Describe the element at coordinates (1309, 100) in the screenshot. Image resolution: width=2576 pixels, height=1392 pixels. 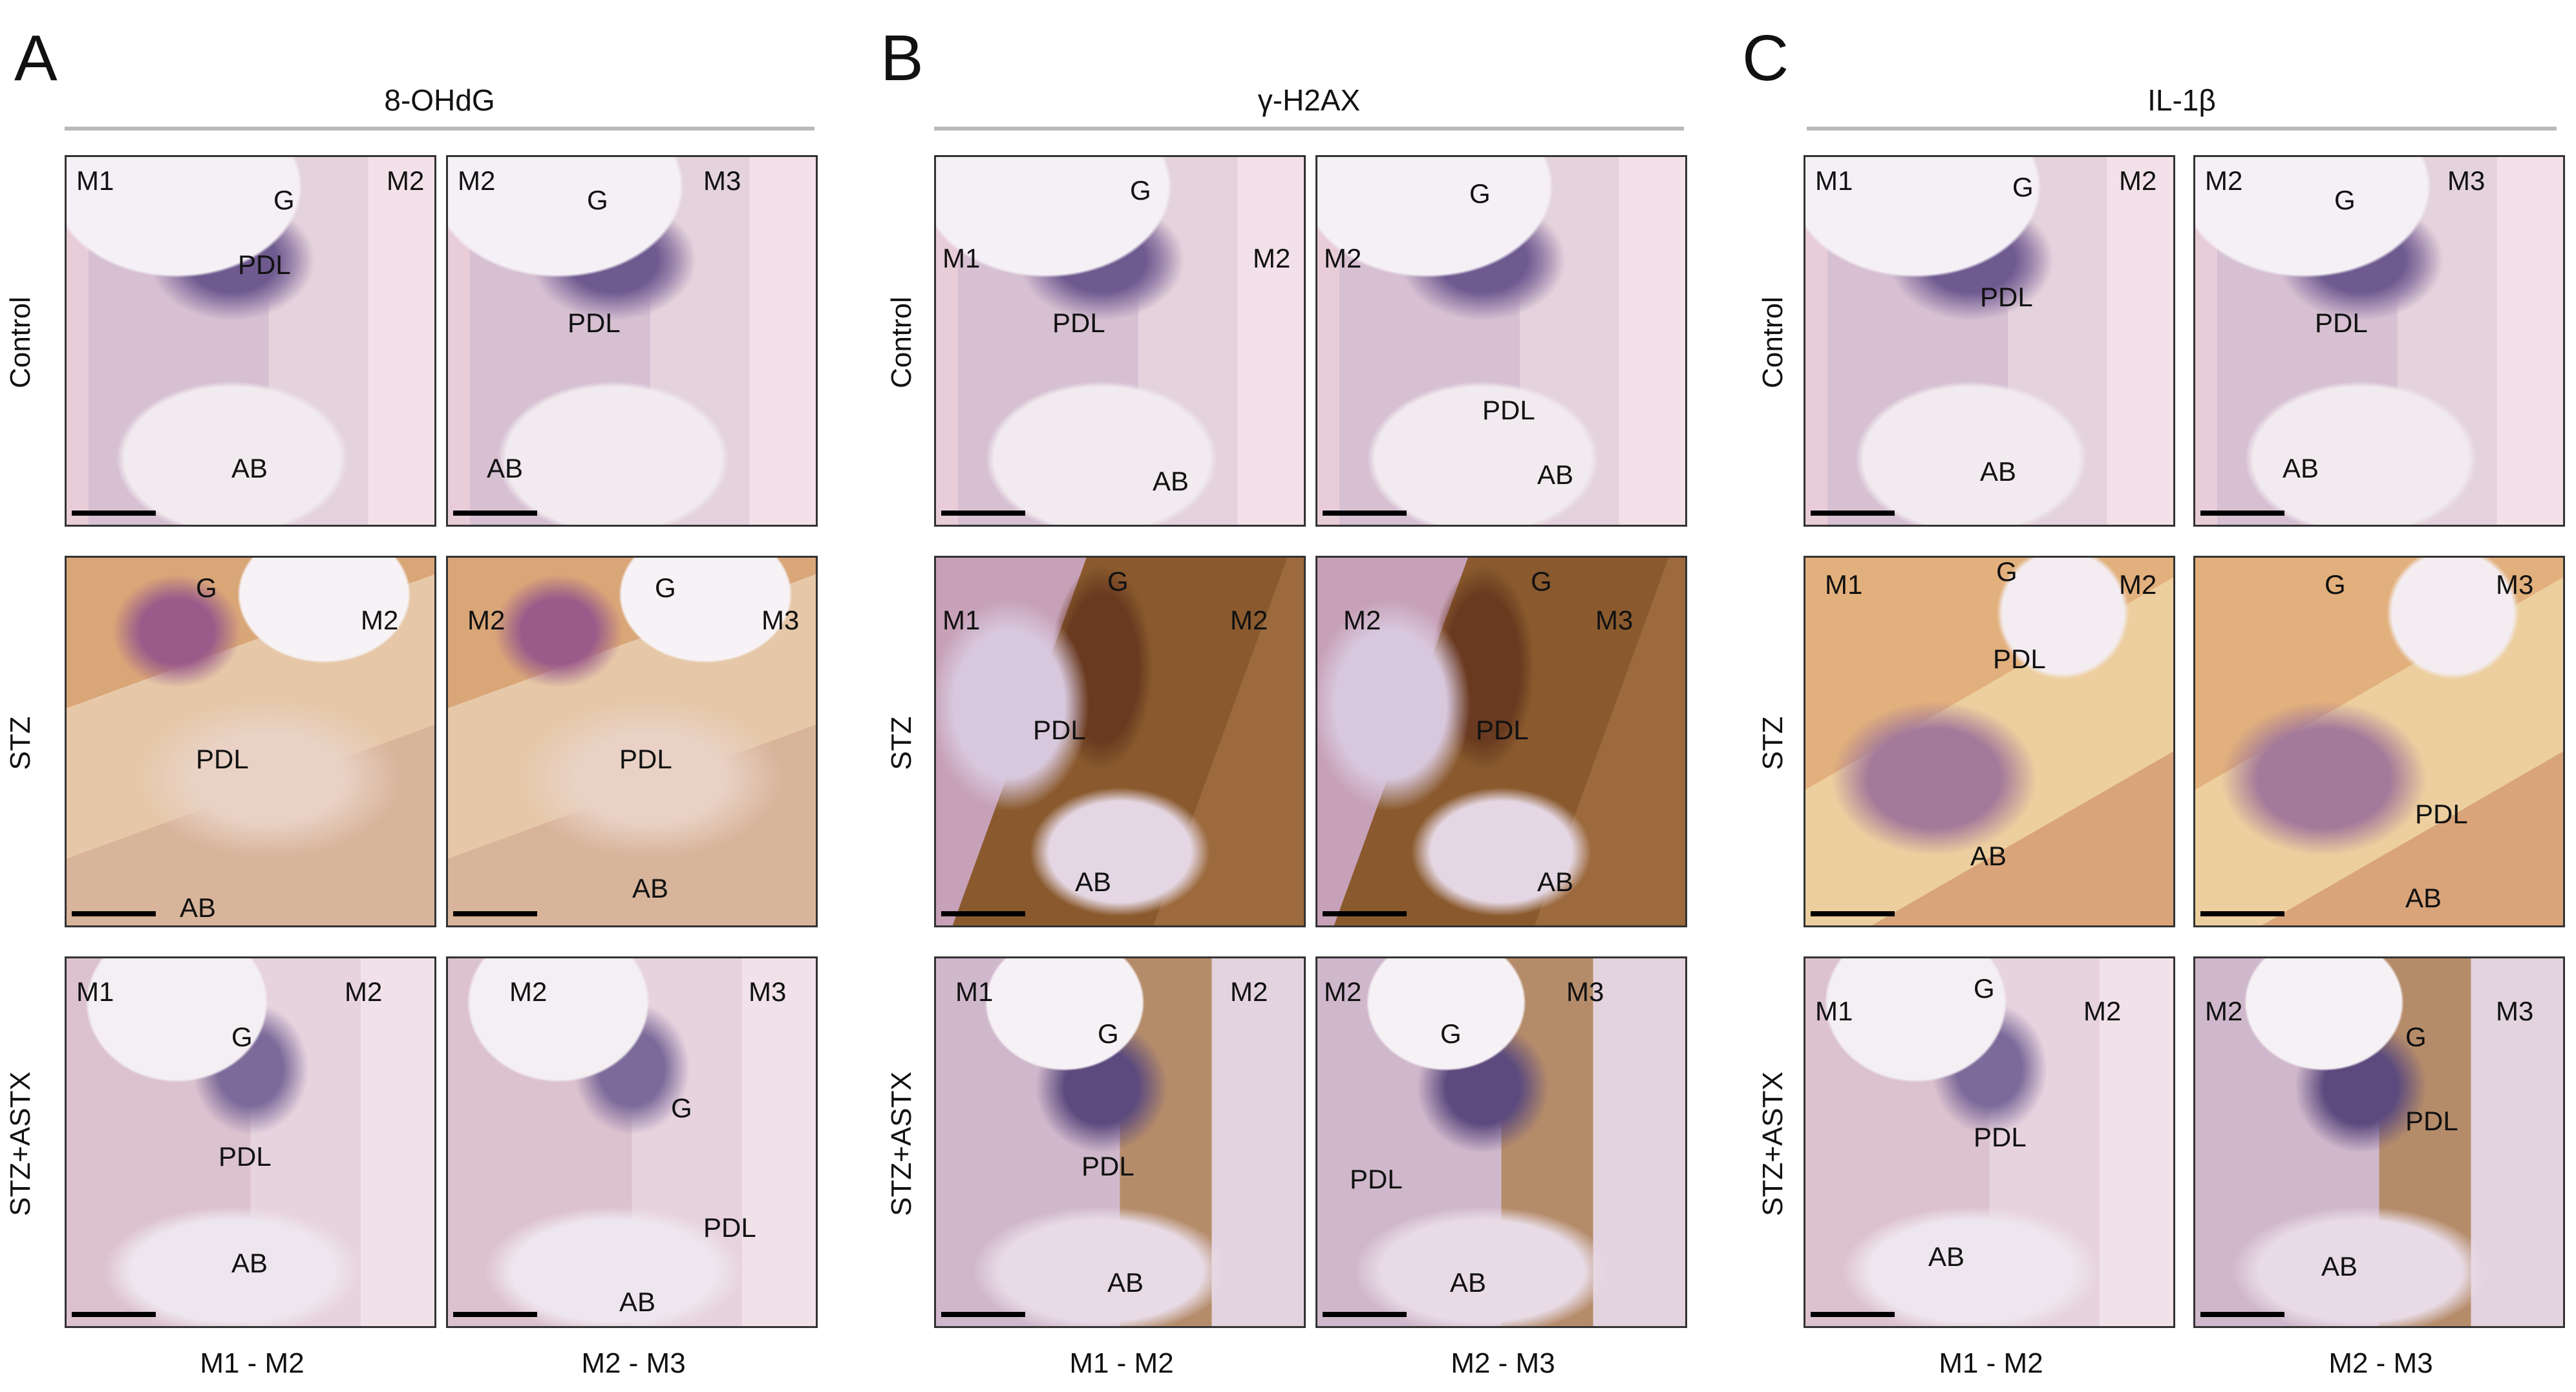
I see `marker-label-b: γ-H2AX` at that location.